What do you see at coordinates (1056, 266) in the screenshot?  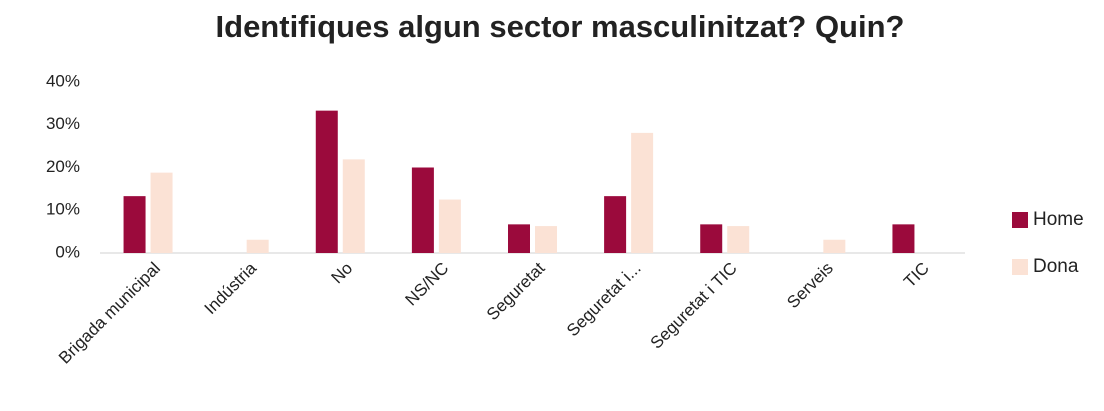 I see `legend-label: Dona` at bounding box center [1056, 266].